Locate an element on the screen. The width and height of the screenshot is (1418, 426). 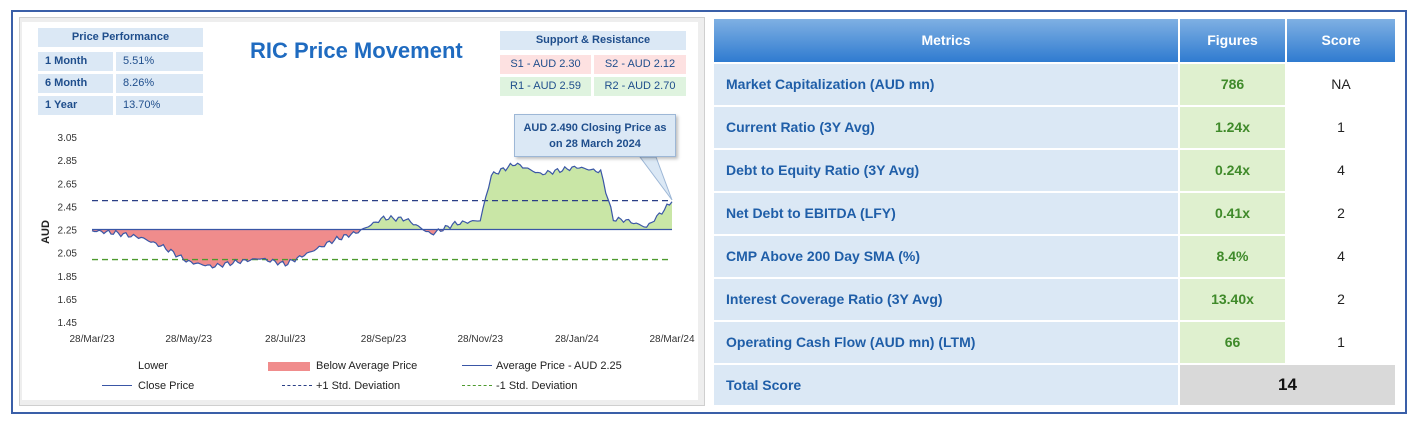
metric-figure: 786 is located at coordinates (1232, 84).